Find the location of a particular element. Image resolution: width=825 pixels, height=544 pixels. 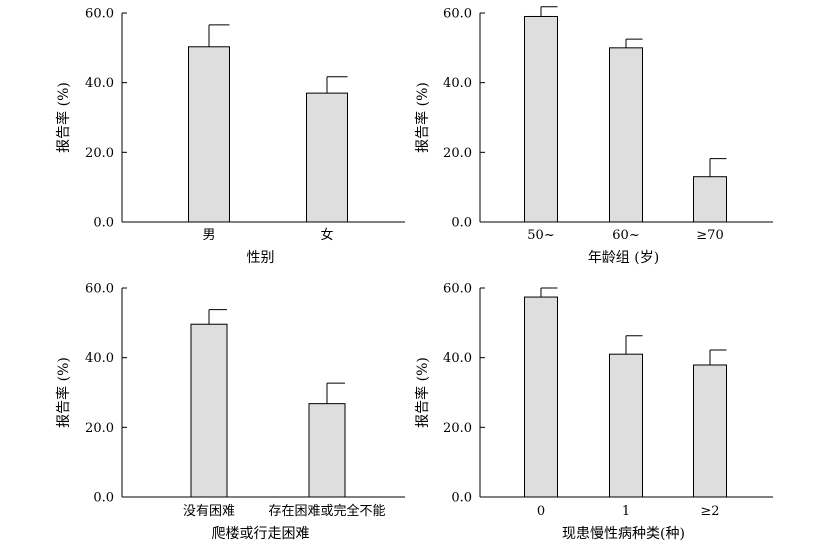

x-tick-label: 女 is located at coordinates (326, 235).